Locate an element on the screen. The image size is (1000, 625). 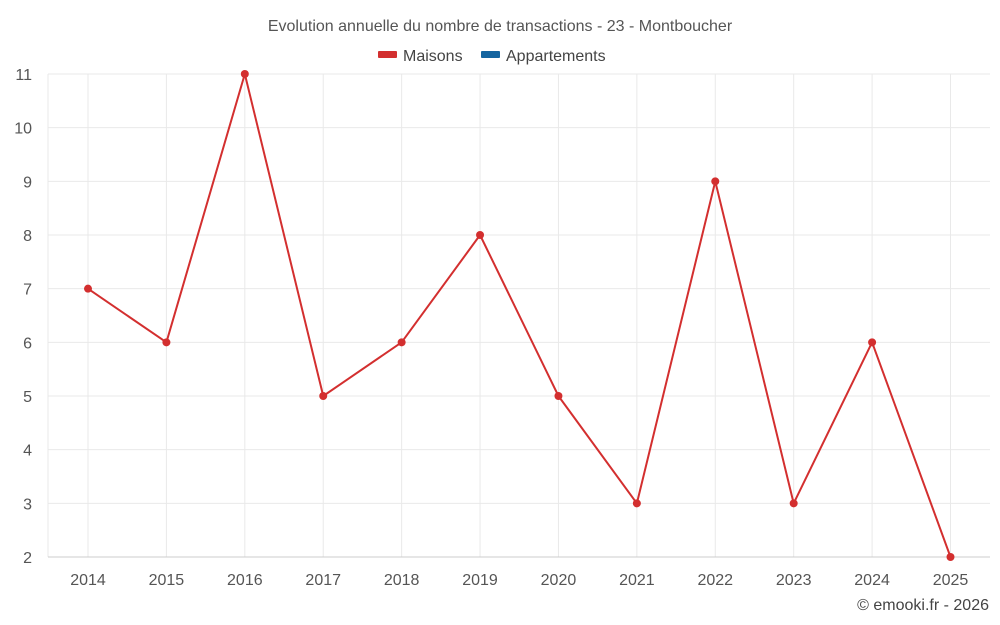
y-tick-label: 11 is located at coordinates (23, 75).